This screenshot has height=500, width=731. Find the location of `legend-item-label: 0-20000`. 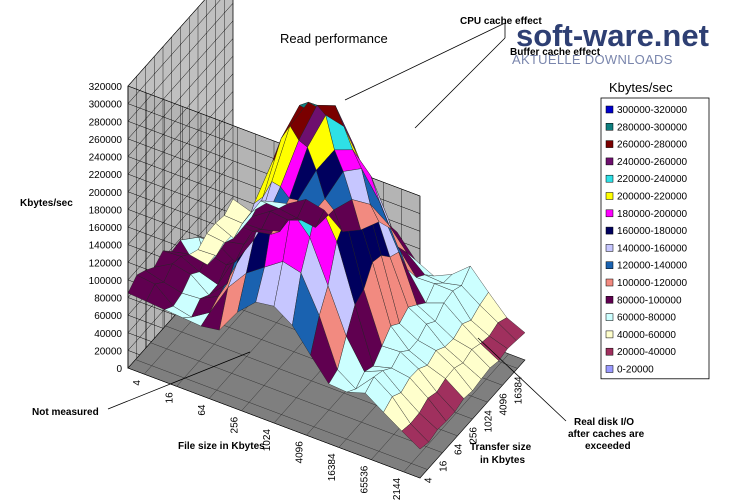

legend-item-label: 0-20000 is located at coordinates (635, 370).